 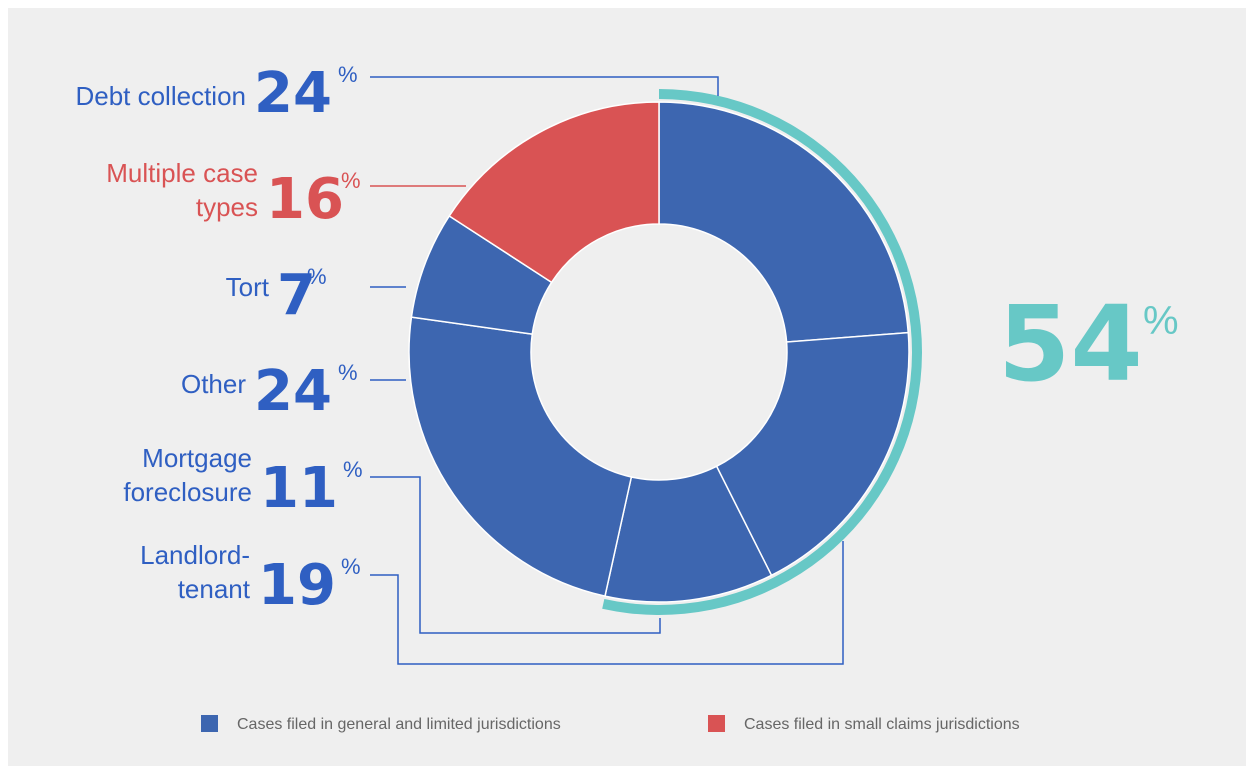 What do you see at coordinates (784, 222) in the screenshot?
I see `slice-debt-collection` at bounding box center [784, 222].